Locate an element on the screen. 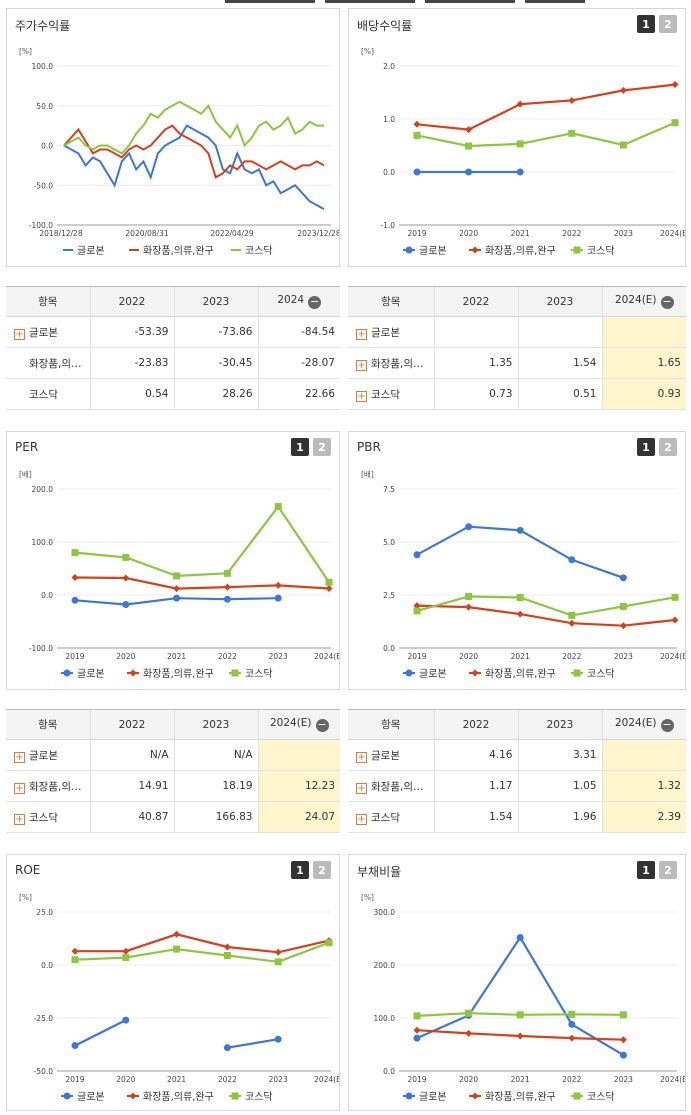 The width and height of the screenshot is (691, 1115). legend-item-1: 글로본 is located at coordinates (425, 251).